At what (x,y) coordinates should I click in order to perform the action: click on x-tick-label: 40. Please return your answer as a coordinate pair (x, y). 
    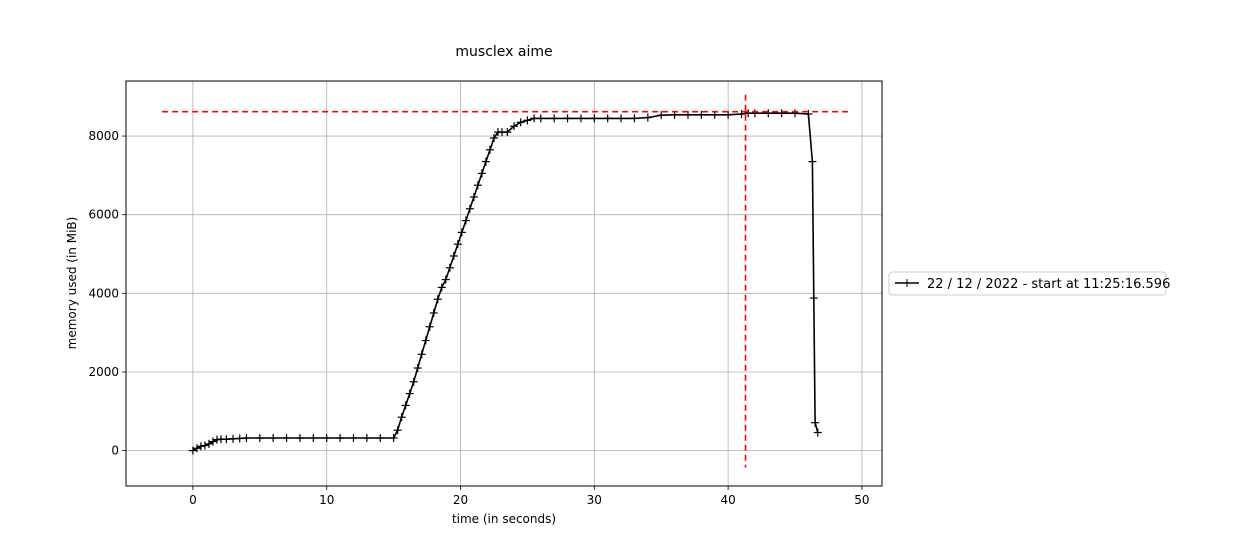
    Looking at the image, I should click on (727, 500).